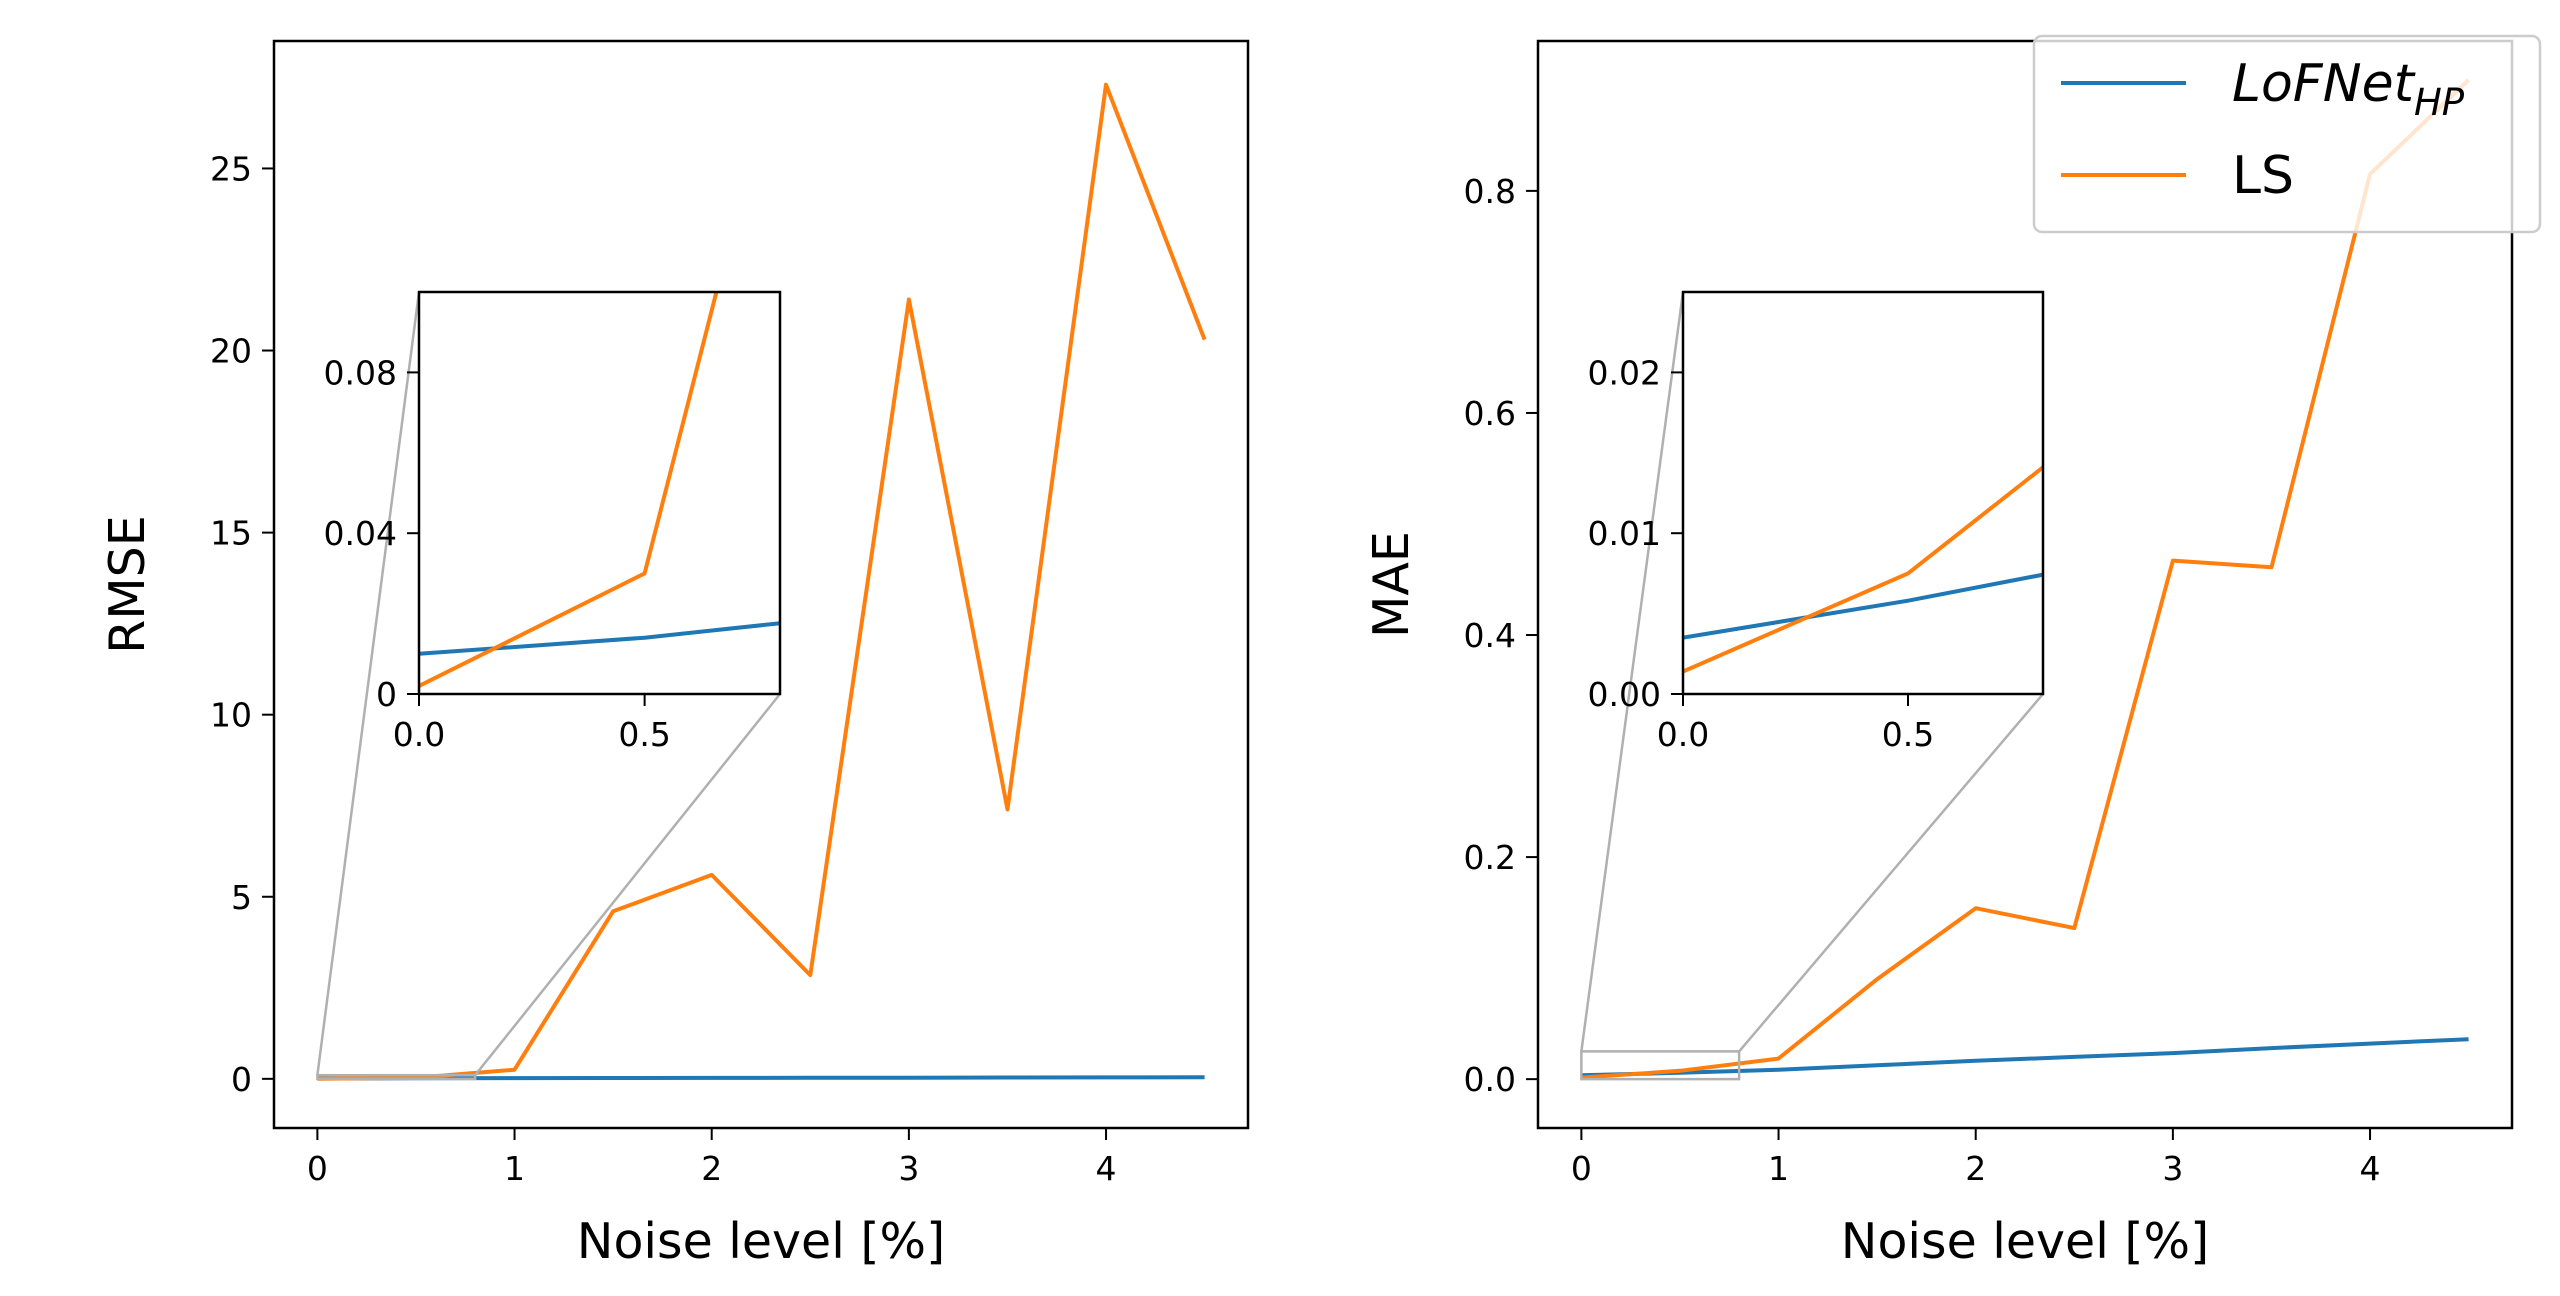 The image size is (2560, 1296). I want to click on legend-label-subscript: HP, so click(2439, 102).